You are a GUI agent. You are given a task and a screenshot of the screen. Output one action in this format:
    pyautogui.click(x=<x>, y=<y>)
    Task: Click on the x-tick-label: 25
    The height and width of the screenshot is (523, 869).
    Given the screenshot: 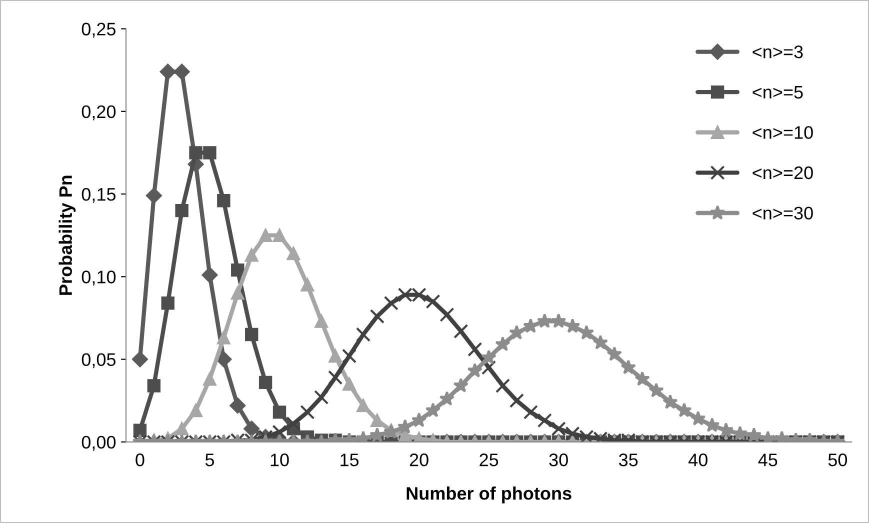 What is the action you would take?
    pyautogui.click(x=489, y=460)
    